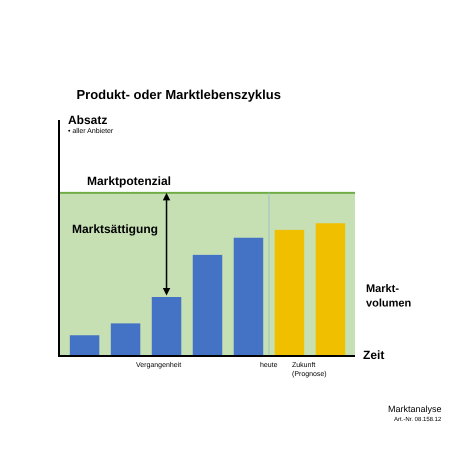 Image resolution: width=450 pixels, height=450 pixels. Describe the element at coordinates (415, 409) in the screenshot. I see `text: Marktanalyse` at that location.